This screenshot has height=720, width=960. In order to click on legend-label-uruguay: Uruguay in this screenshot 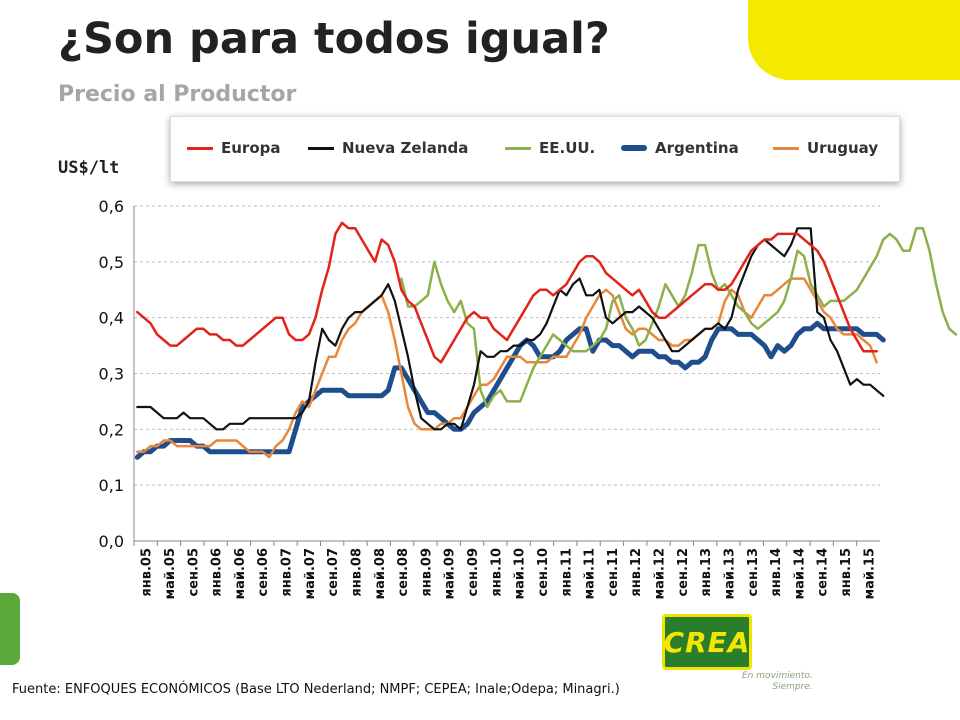, I will do `click(843, 148)`.